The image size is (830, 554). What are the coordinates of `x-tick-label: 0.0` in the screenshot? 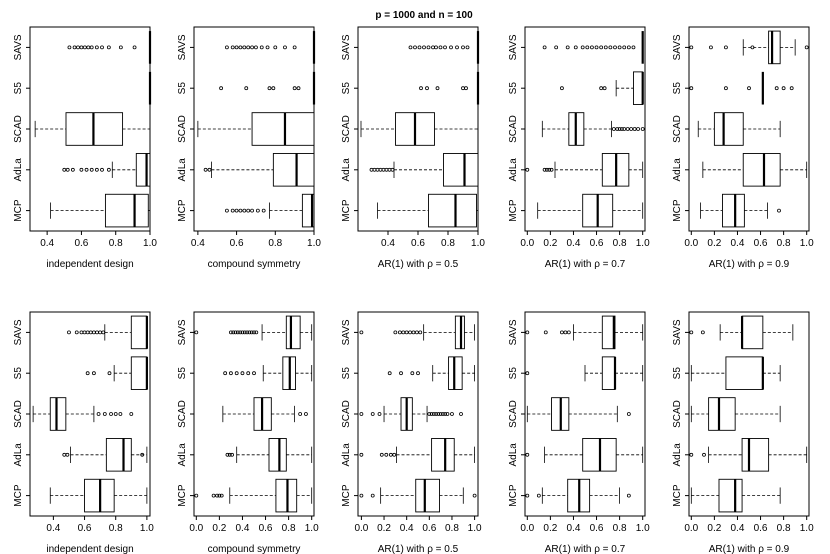 It's located at (691, 528).